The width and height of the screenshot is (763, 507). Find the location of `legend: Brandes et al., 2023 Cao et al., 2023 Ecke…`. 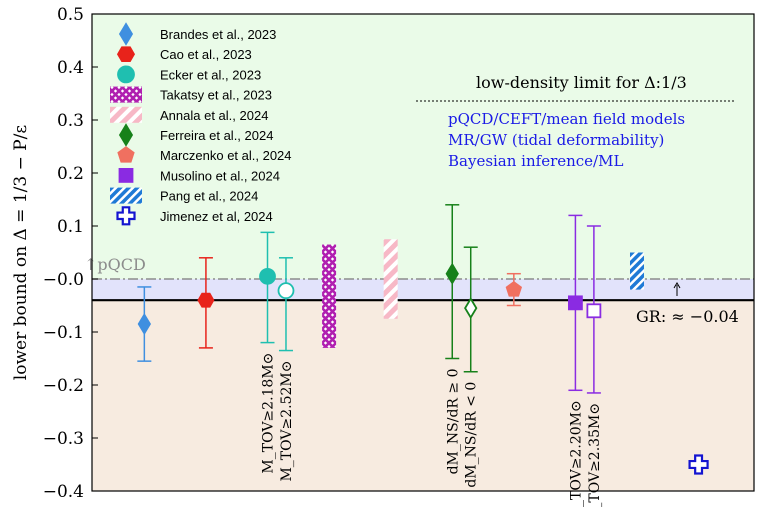

legend: Brandes et al., 2023 Cao et al., 2023 Ecke… is located at coordinates (201, 124).